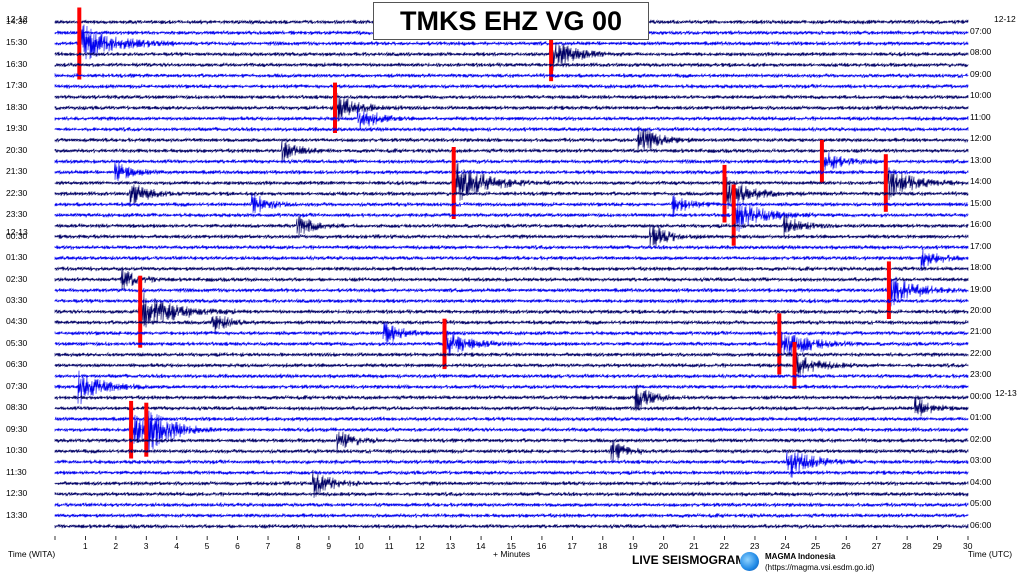 The width and height of the screenshot is (1024, 576). Describe the element at coordinates (981, 460) in the screenshot. I see `right-time-label: 03:00` at that location.